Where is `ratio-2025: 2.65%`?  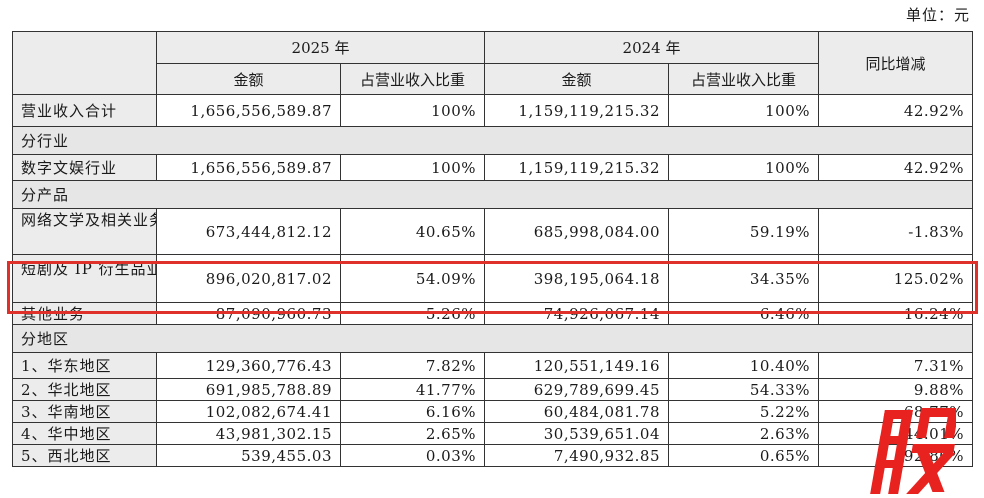 ratio-2025: 2.65% is located at coordinates (412, 433).